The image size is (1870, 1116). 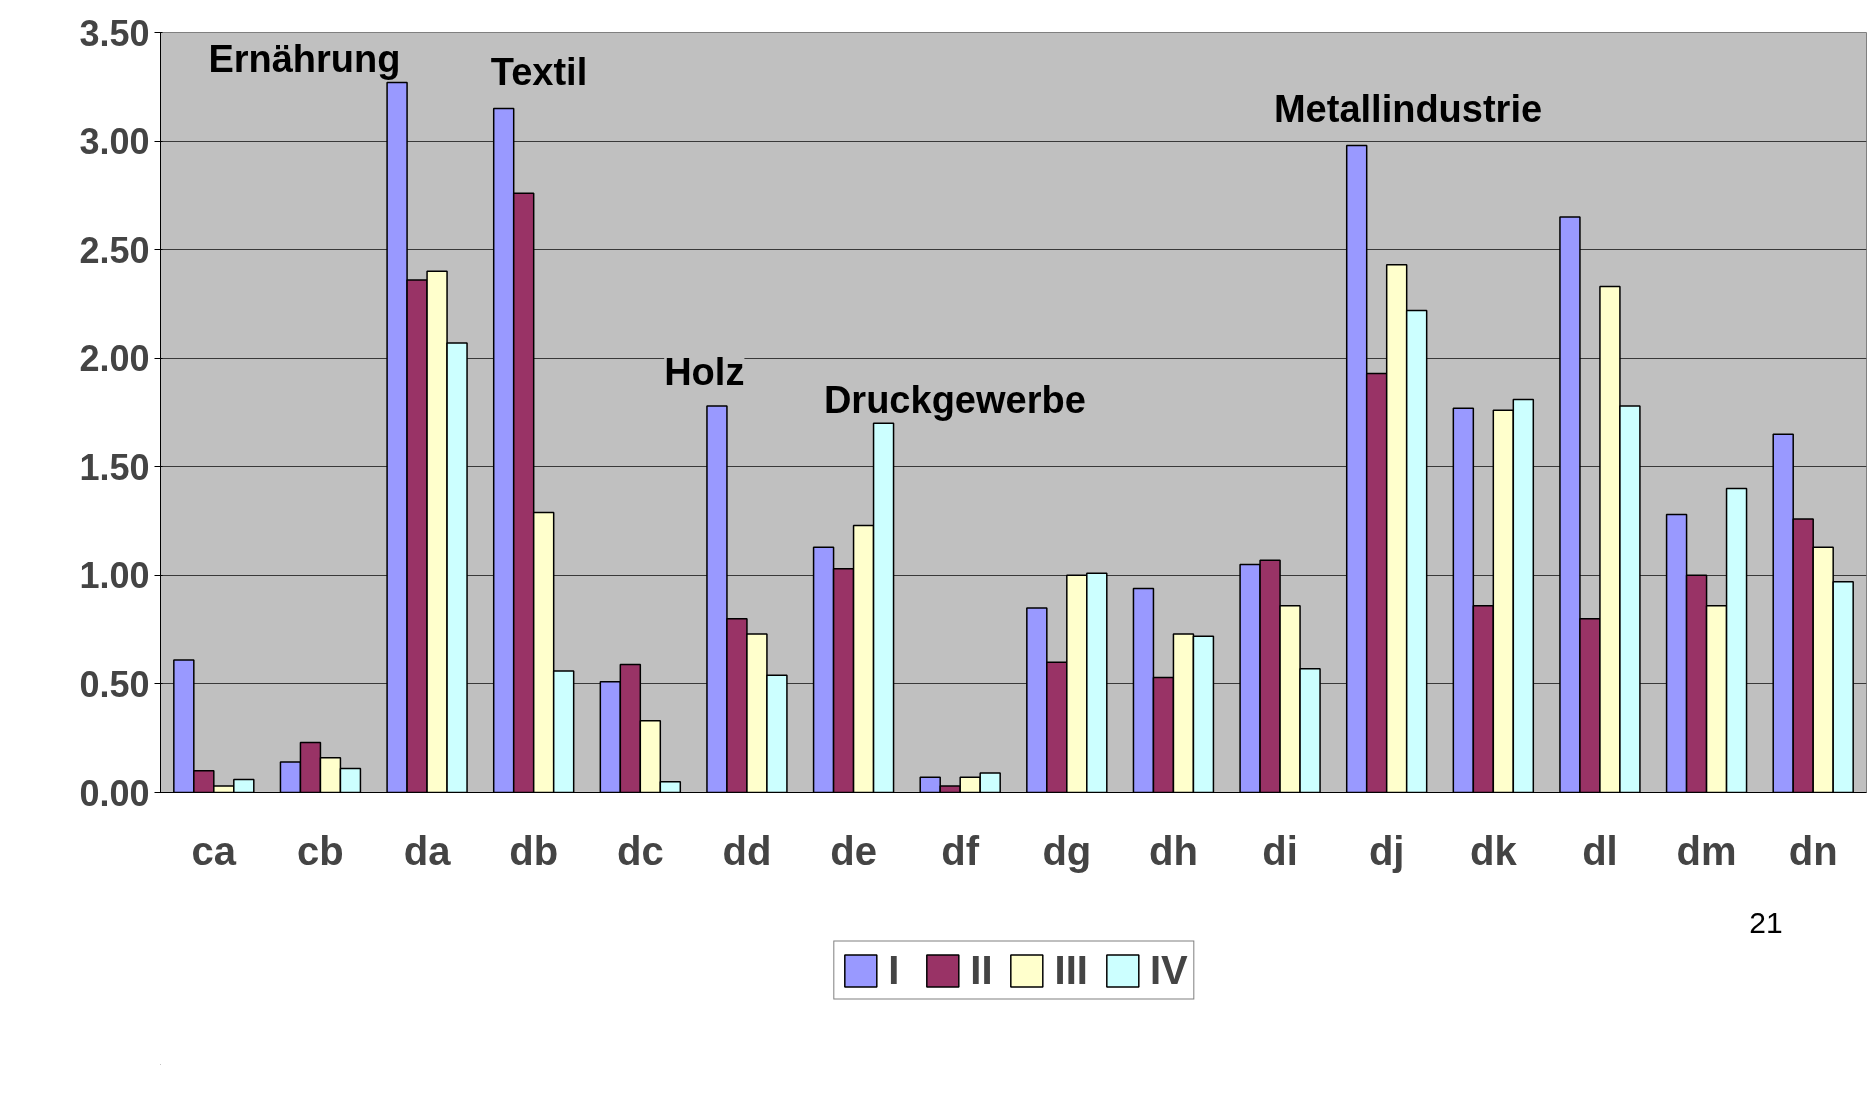 What do you see at coordinates (114, 142) in the screenshot?
I see `y-tick-label: 3.00` at bounding box center [114, 142].